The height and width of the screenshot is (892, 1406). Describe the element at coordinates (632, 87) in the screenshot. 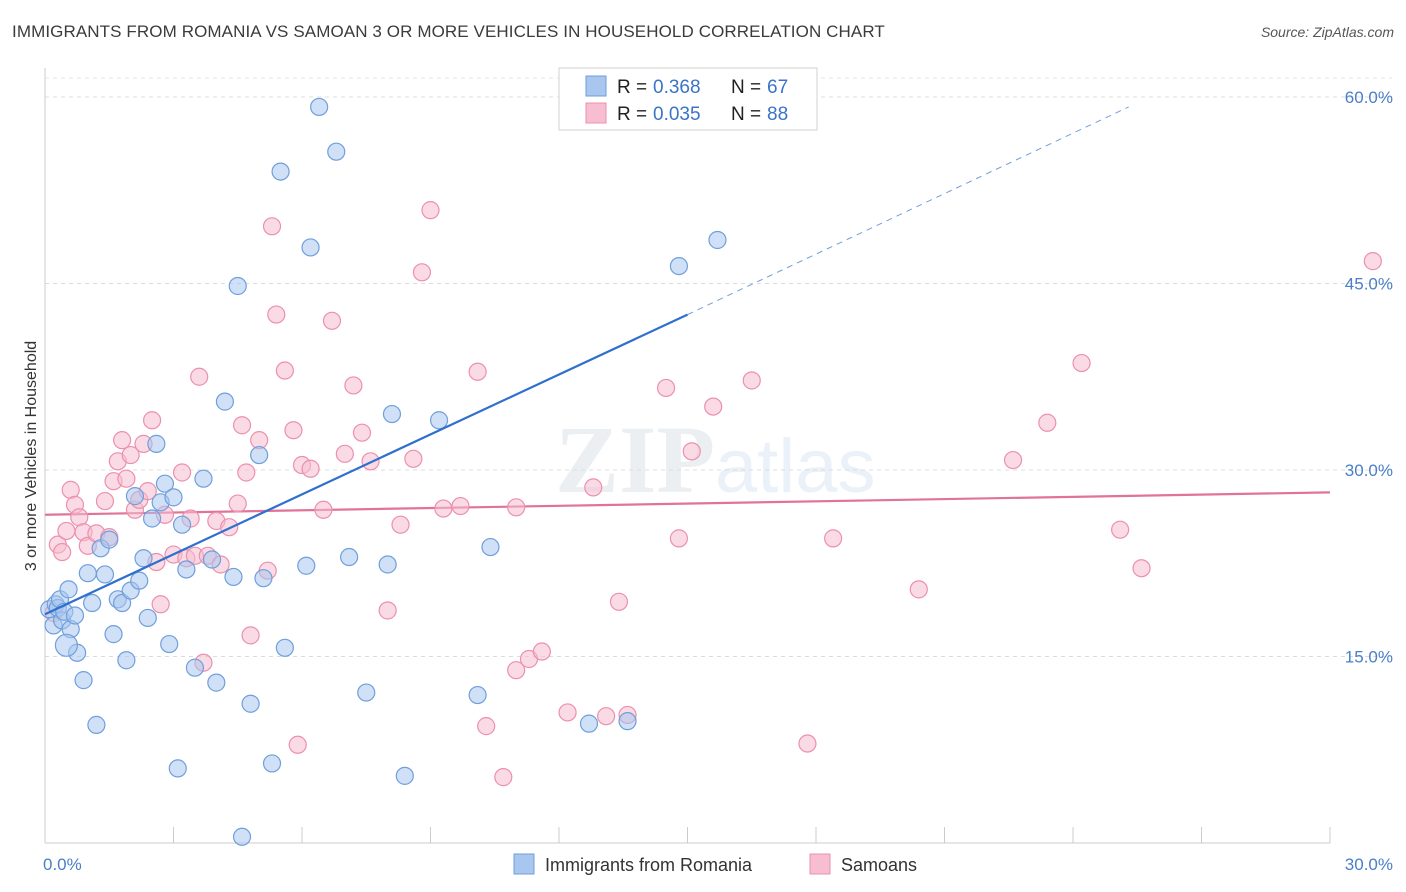

I see `legend-r-label-1: R =` at that location.